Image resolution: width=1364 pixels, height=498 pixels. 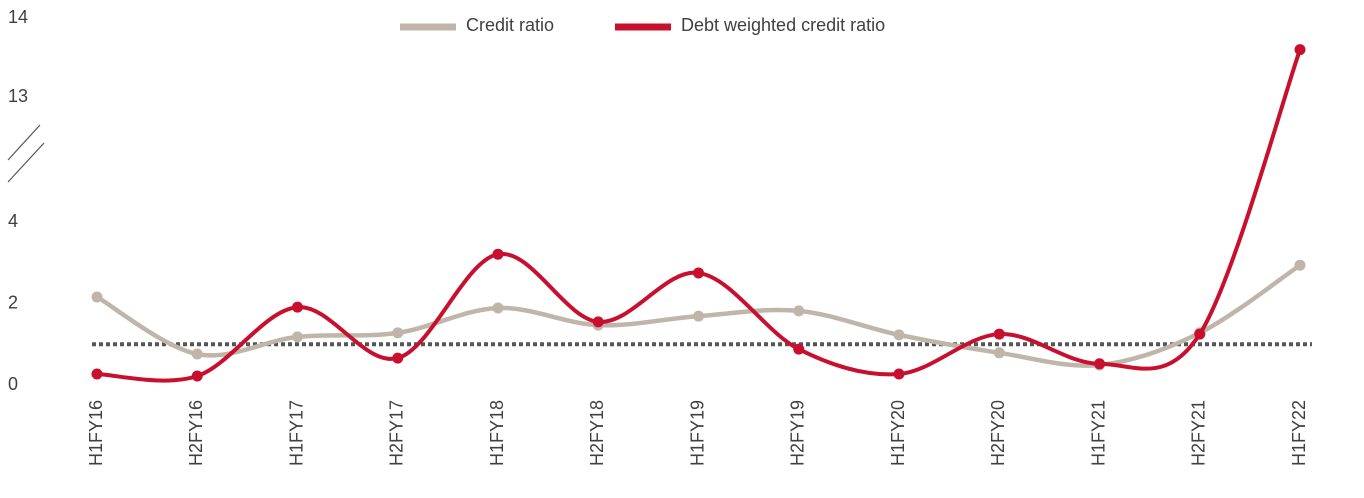 What do you see at coordinates (196, 433) in the screenshot?
I see `x-tick-label: H2FY16` at bounding box center [196, 433].